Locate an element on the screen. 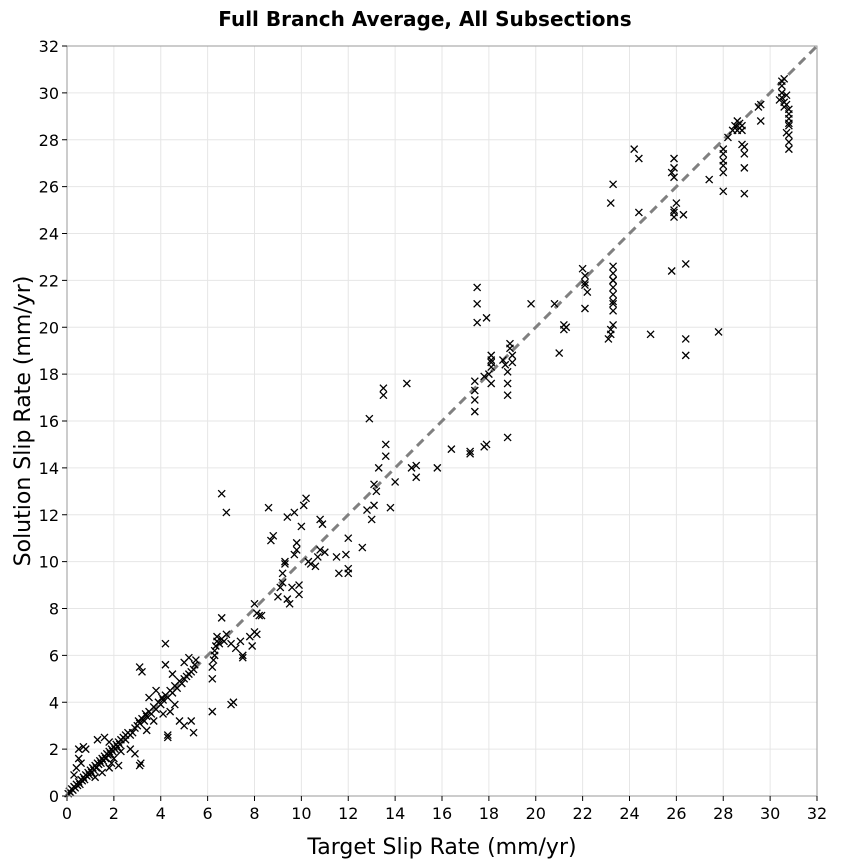 This screenshot has height=865, width=850. y-axis-label: Solution Slip Rate (mm/yr) is located at coordinates (23, 421).